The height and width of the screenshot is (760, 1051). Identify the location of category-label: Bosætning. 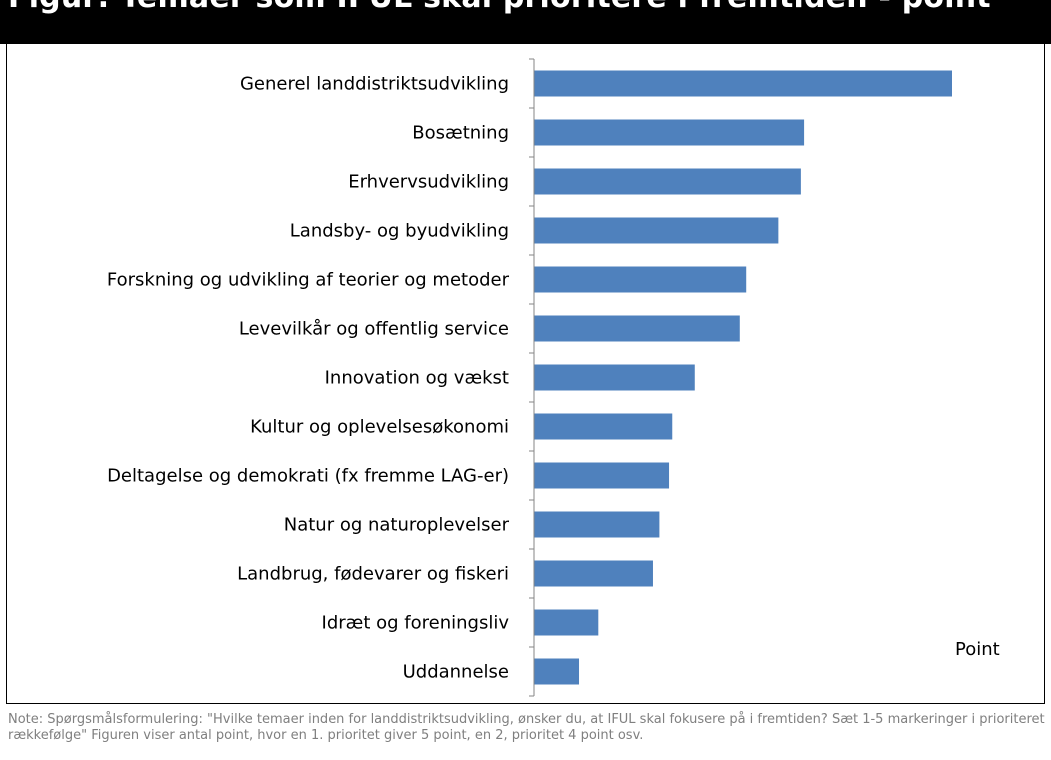
(460, 133).